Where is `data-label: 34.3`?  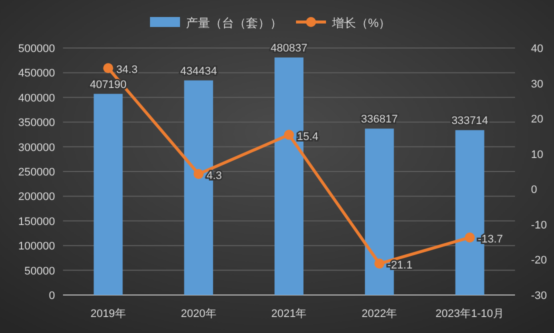 data-label: 34.3 is located at coordinates (127, 70).